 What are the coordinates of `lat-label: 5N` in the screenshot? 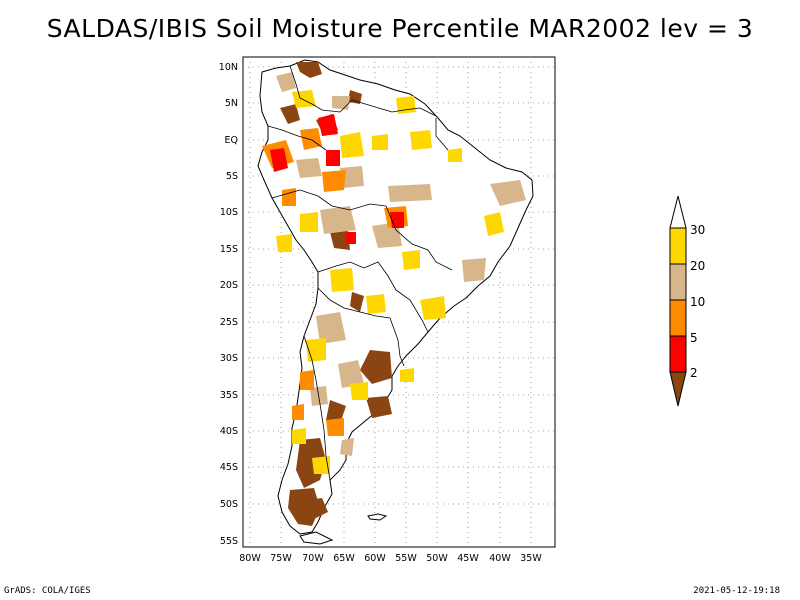 It's located at (231, 103).